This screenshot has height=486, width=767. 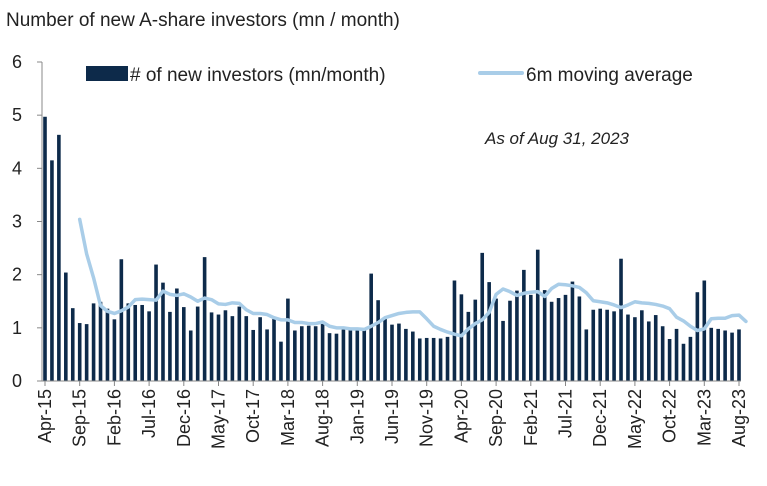 I want to click on x-tick-label: Mar-23, so click(x=704, y=417).